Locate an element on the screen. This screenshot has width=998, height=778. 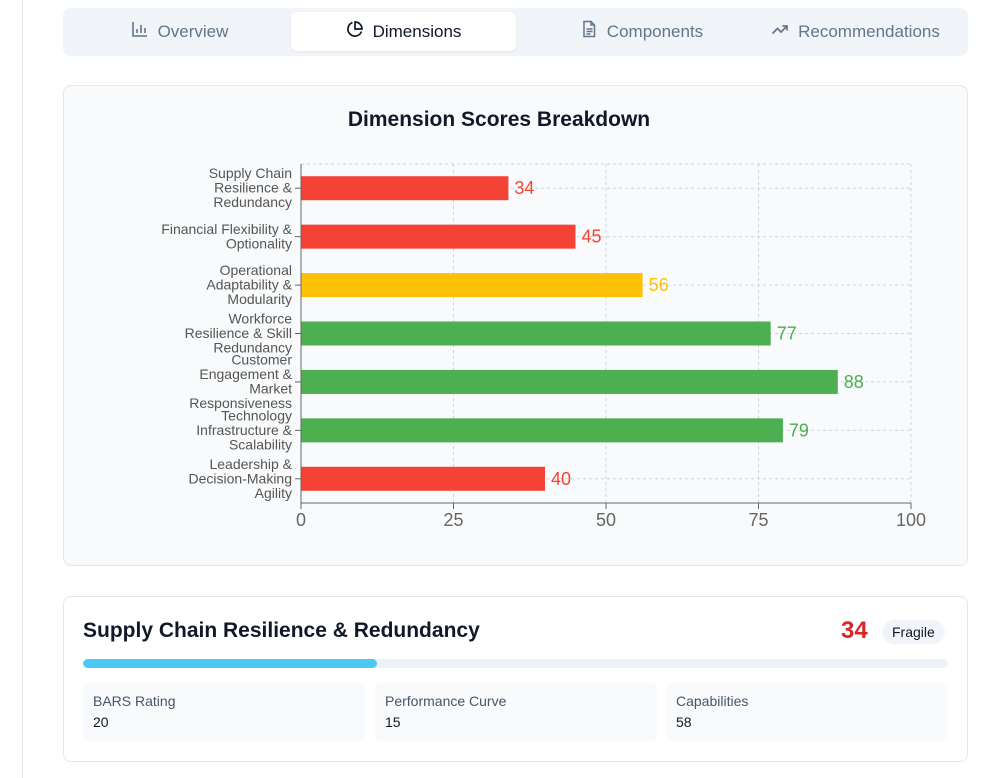
metric-label: Capabilities is located at coordinates (712, 701).